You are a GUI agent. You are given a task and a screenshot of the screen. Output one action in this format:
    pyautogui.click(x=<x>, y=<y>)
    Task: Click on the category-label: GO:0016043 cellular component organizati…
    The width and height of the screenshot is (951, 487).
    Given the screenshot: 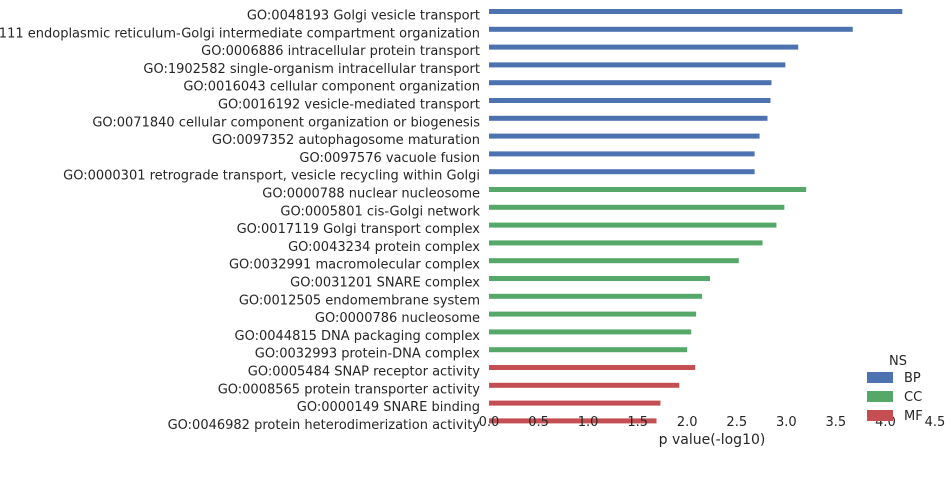 What is the action you would take?
    pyautogui.click(x=331, y=87)
    